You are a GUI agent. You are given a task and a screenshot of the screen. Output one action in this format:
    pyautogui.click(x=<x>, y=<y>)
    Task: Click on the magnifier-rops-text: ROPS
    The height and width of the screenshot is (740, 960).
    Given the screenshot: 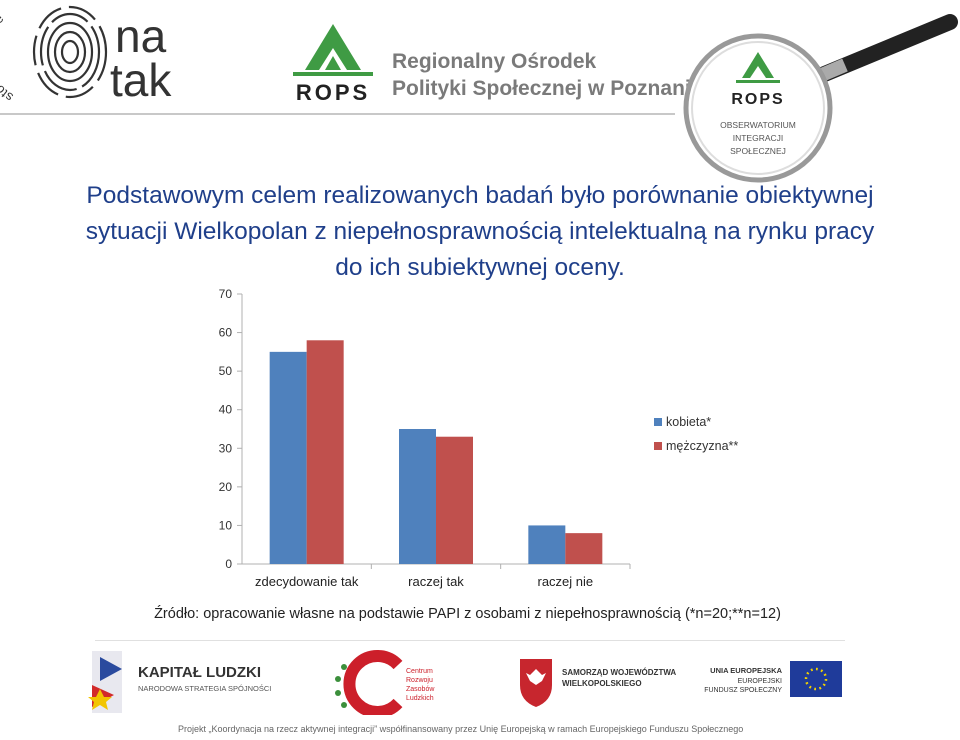 What is the action you would take?
    pyautogui.click(x=757, y=99)
    